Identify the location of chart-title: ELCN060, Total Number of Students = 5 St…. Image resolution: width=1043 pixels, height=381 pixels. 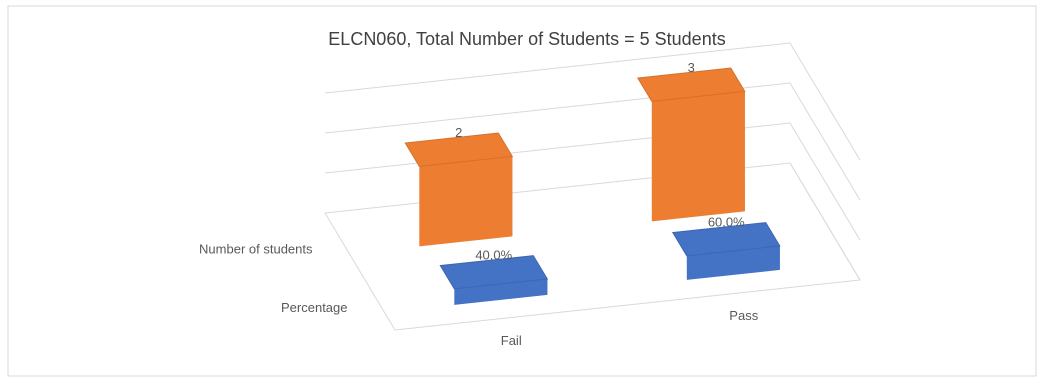
(526, 39).